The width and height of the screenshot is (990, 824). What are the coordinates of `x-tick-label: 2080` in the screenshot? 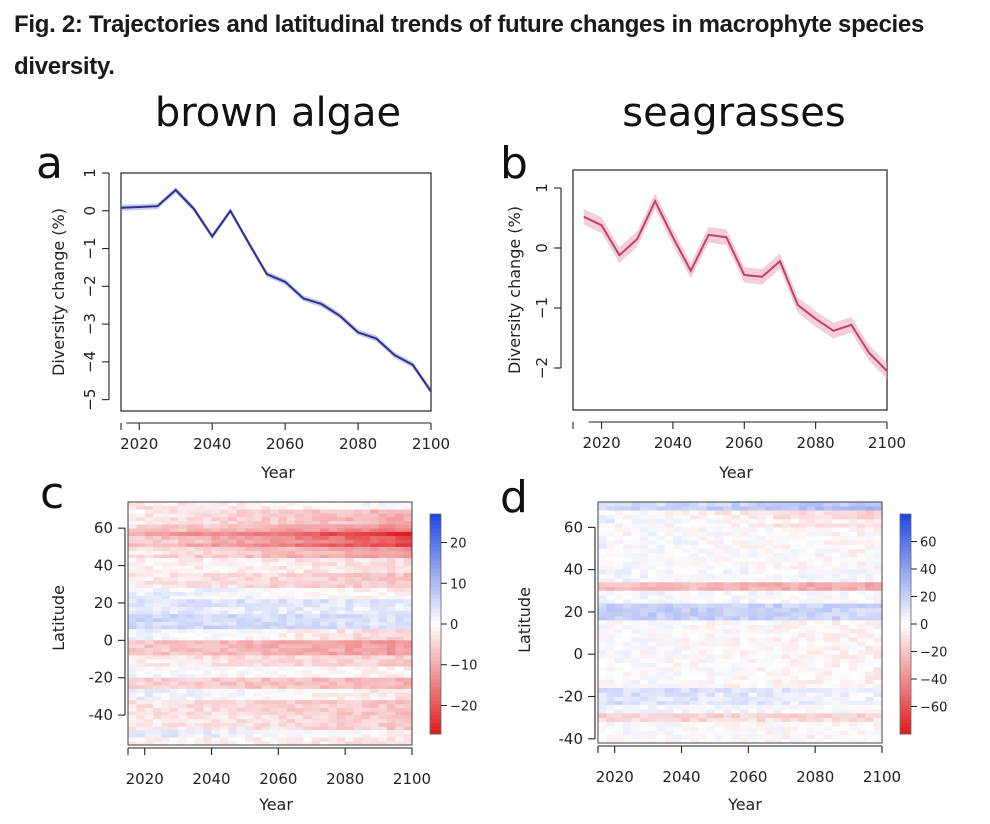 It's located at (816, 443).